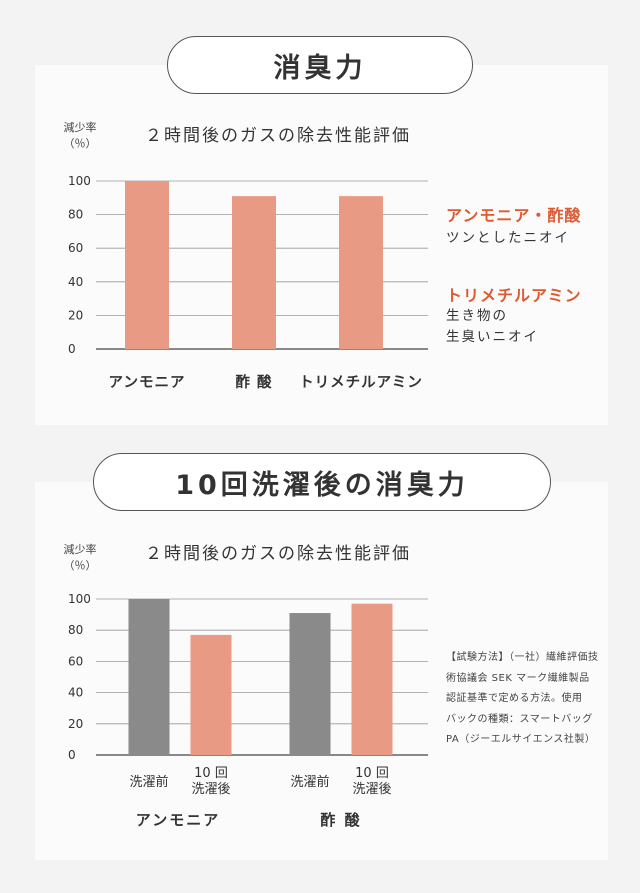 This screenshot has width=640, height=893. Describe the element at coordinates (178, 820) in the screenshot. I see `x-group-label: アンモニア` at that location.